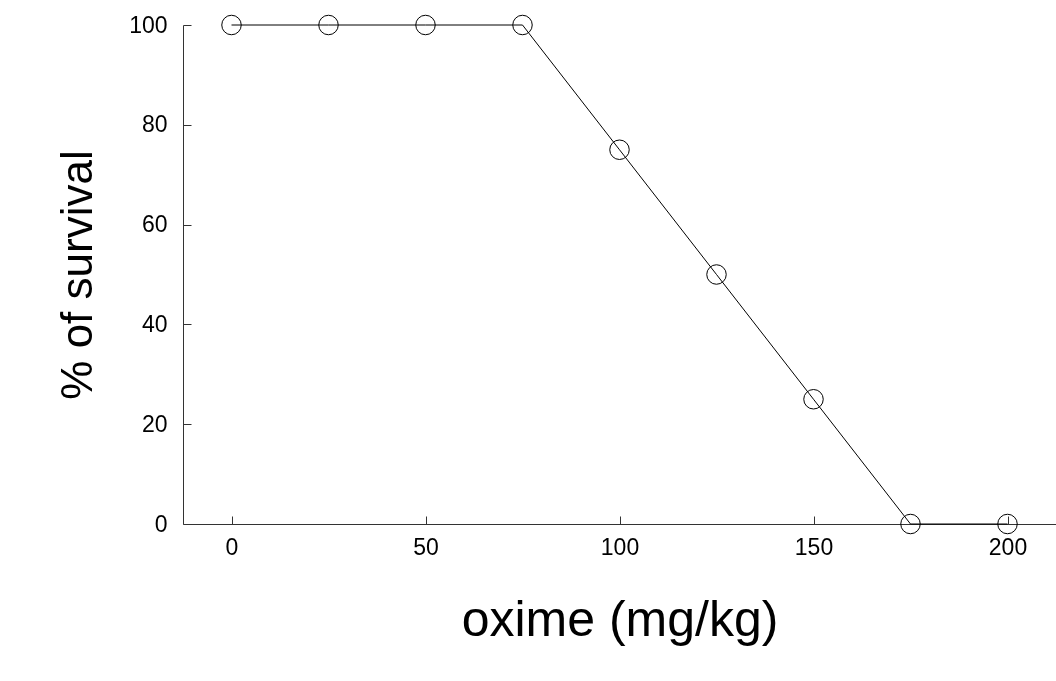  Describe the element at coordinates (154, 224) in the screenshot. I see `y-tick-label: 60` at that location.